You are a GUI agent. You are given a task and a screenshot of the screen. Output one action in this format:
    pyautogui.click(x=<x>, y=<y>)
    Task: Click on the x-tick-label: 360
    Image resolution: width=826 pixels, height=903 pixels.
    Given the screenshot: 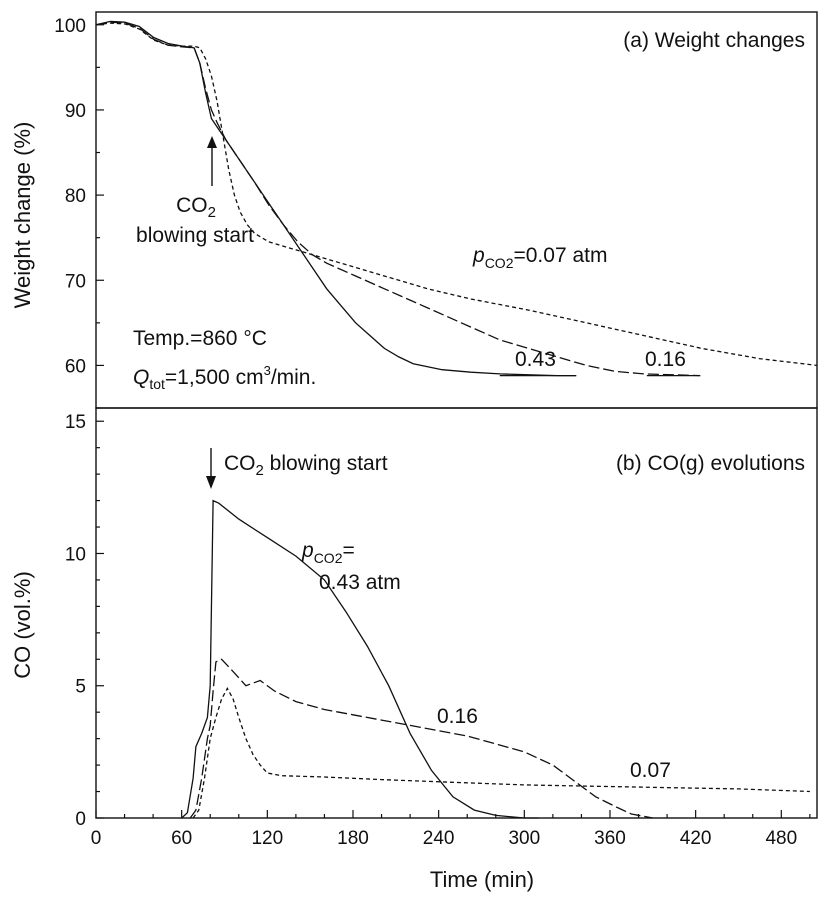 What is the action you would take?
    pyautogui.click(x=610, y=838)
    